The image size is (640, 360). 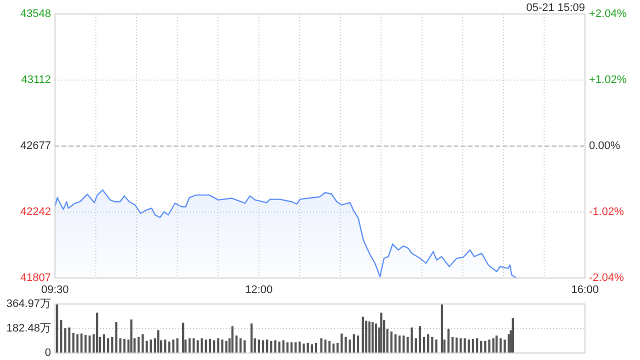 What do you see at coordinates (28, 304) in the screenshot?
I see `y-tick-label: 364.97万` at bounding box center [28, 304].